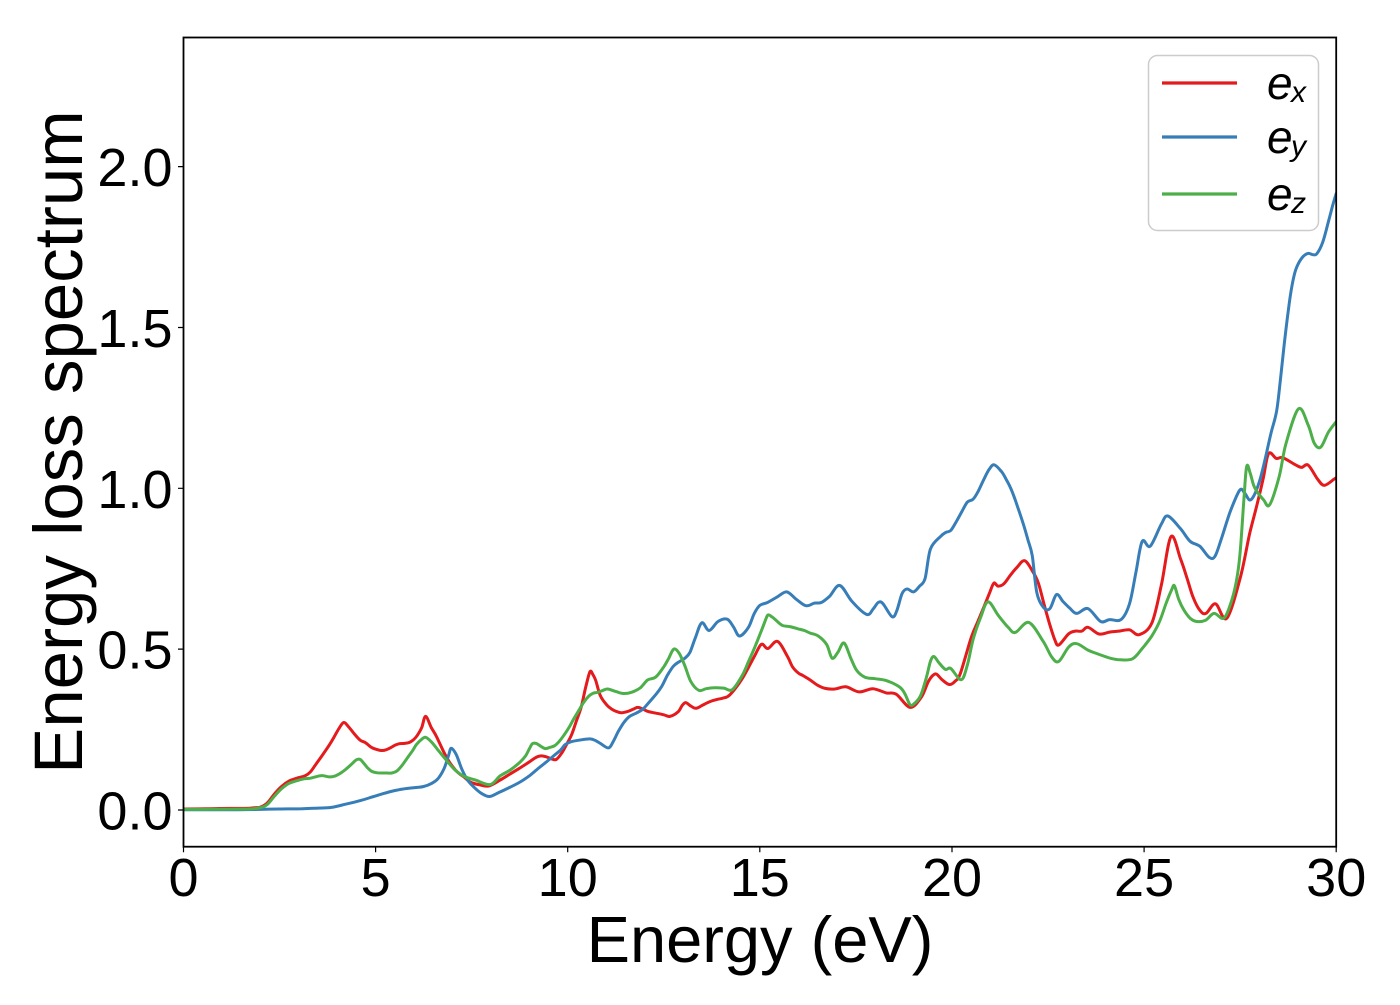  What do you see at coordinates (134, 329) in the screenshot?
I see `svg-text: 1.5` at bounding box center [134, 329].